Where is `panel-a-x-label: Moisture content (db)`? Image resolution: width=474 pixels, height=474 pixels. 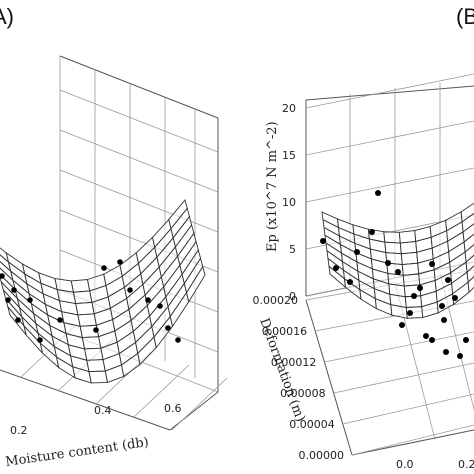 panel-a-x-label: Moisture content (db) is located at coordinates (76, 452).